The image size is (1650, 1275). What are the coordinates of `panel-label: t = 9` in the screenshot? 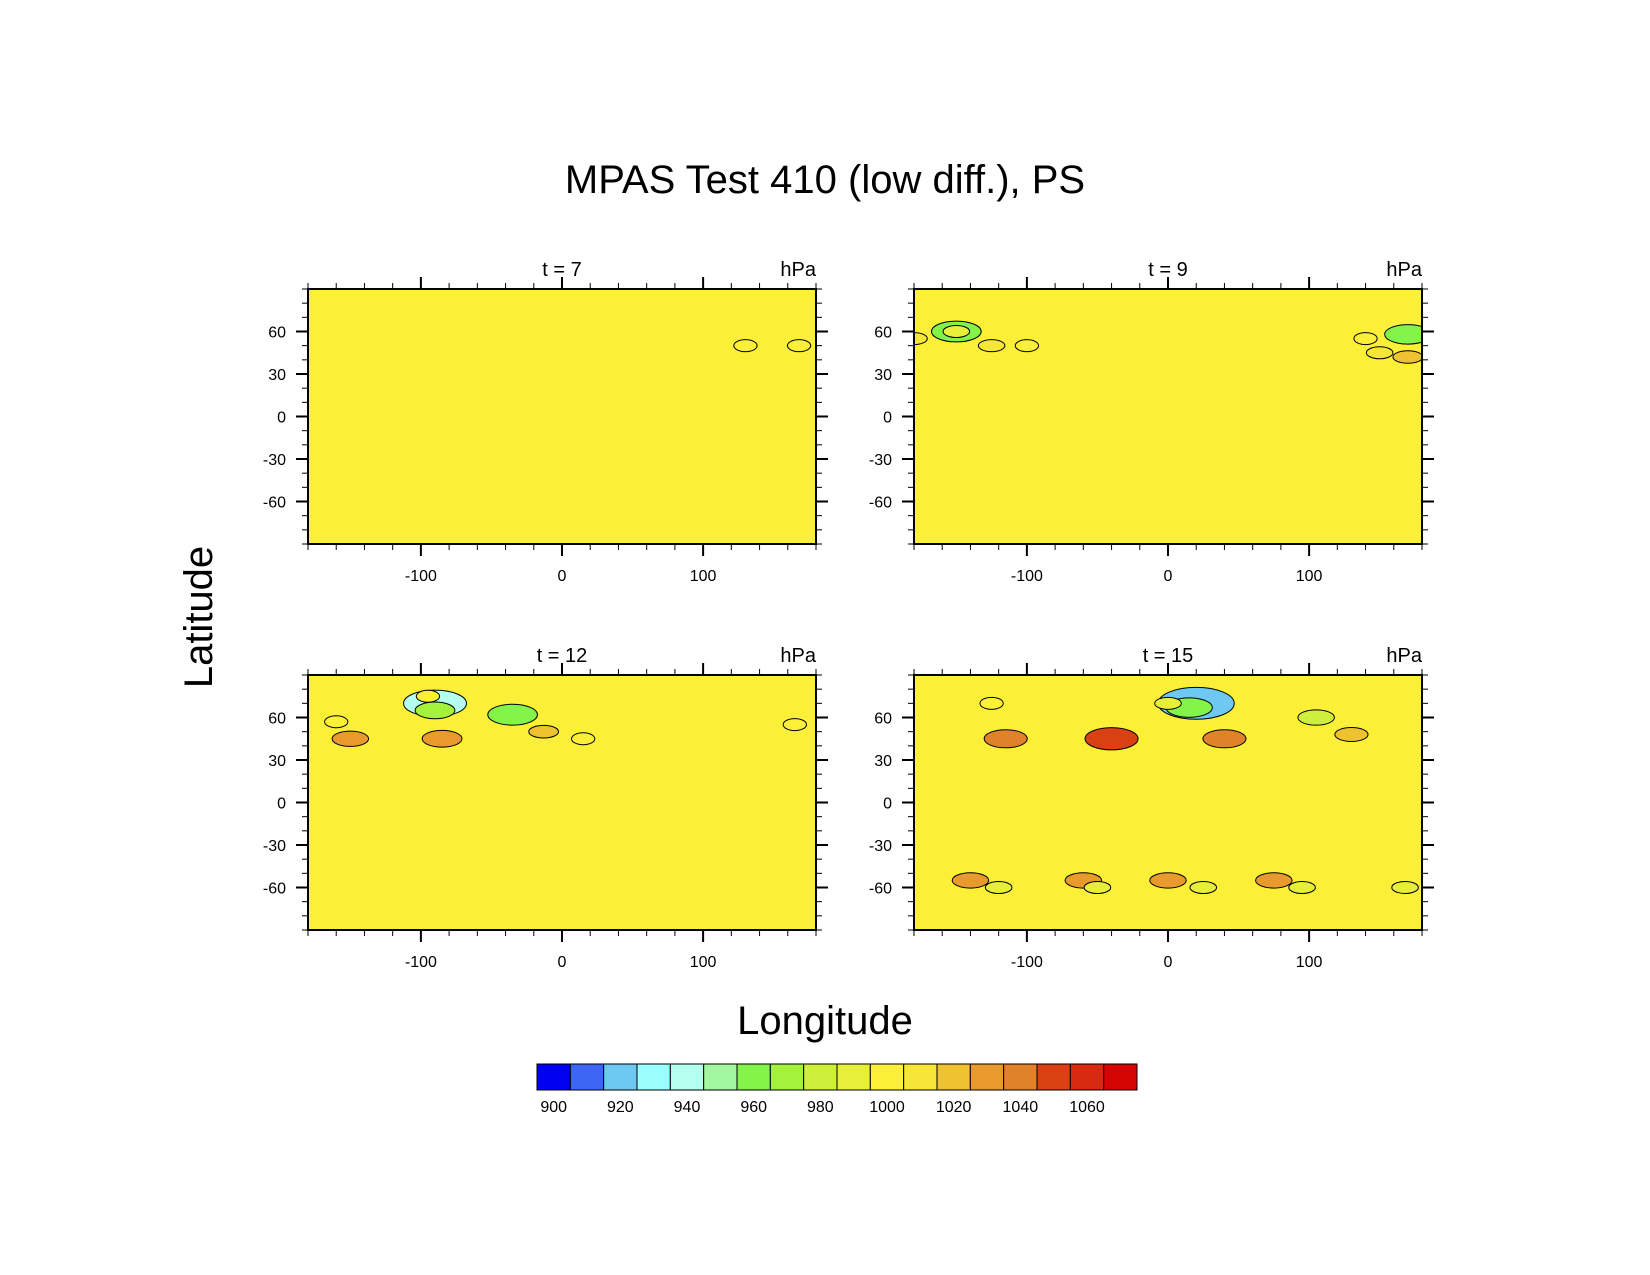 It's located at (1167, 270).